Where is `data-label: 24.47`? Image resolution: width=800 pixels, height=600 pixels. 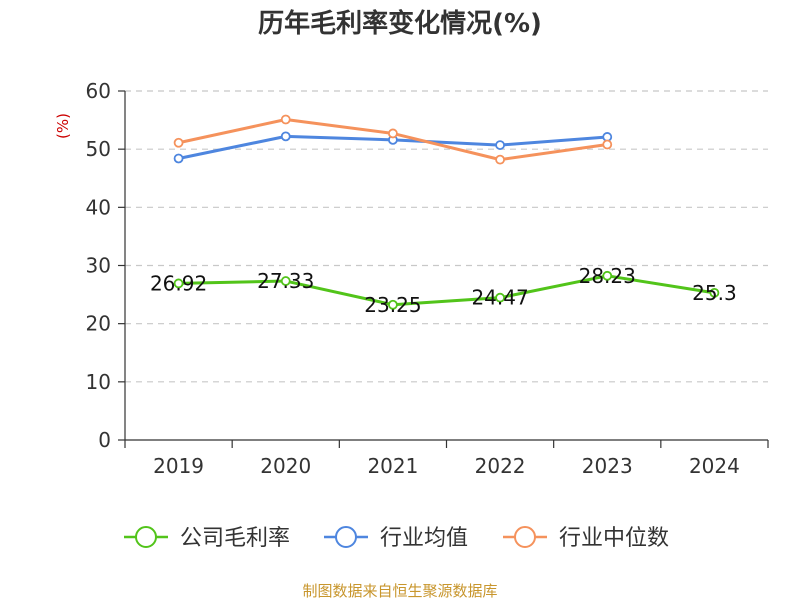
data-label: 24.47 is located at coordinates (499, 298).